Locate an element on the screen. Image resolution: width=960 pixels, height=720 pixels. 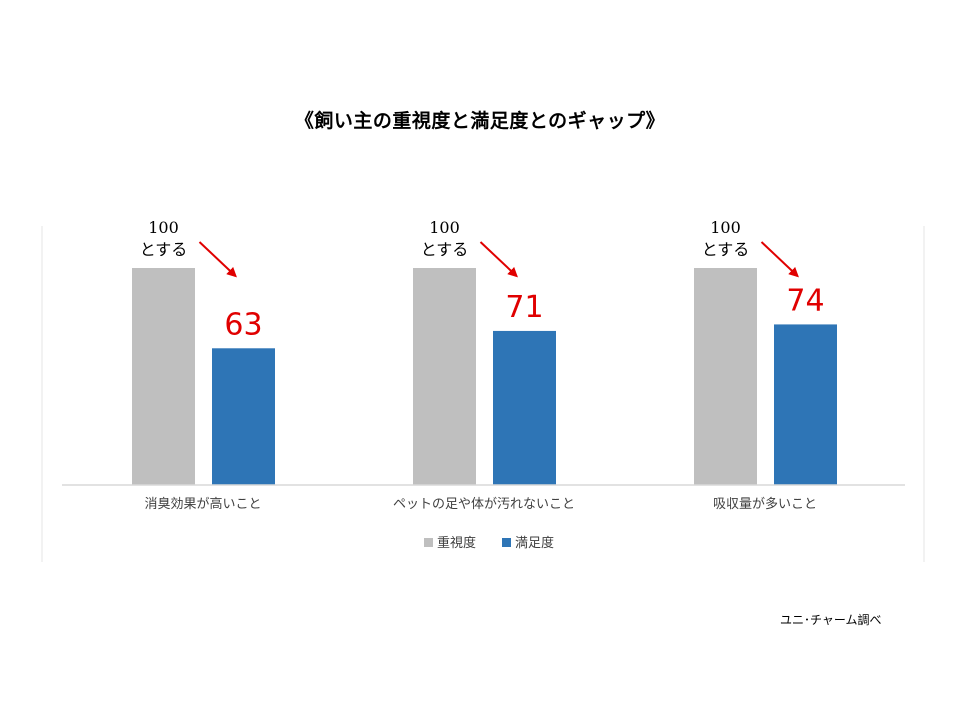
x-tick-label: 吸収量が多いこと is located at coordinates (765, 504).